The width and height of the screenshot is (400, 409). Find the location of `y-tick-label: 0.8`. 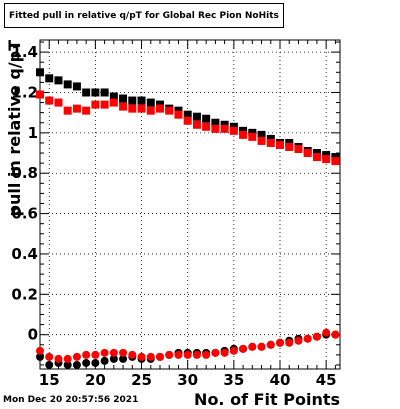

y-tick-label: 0.8 is located at coordinates (24, 173).